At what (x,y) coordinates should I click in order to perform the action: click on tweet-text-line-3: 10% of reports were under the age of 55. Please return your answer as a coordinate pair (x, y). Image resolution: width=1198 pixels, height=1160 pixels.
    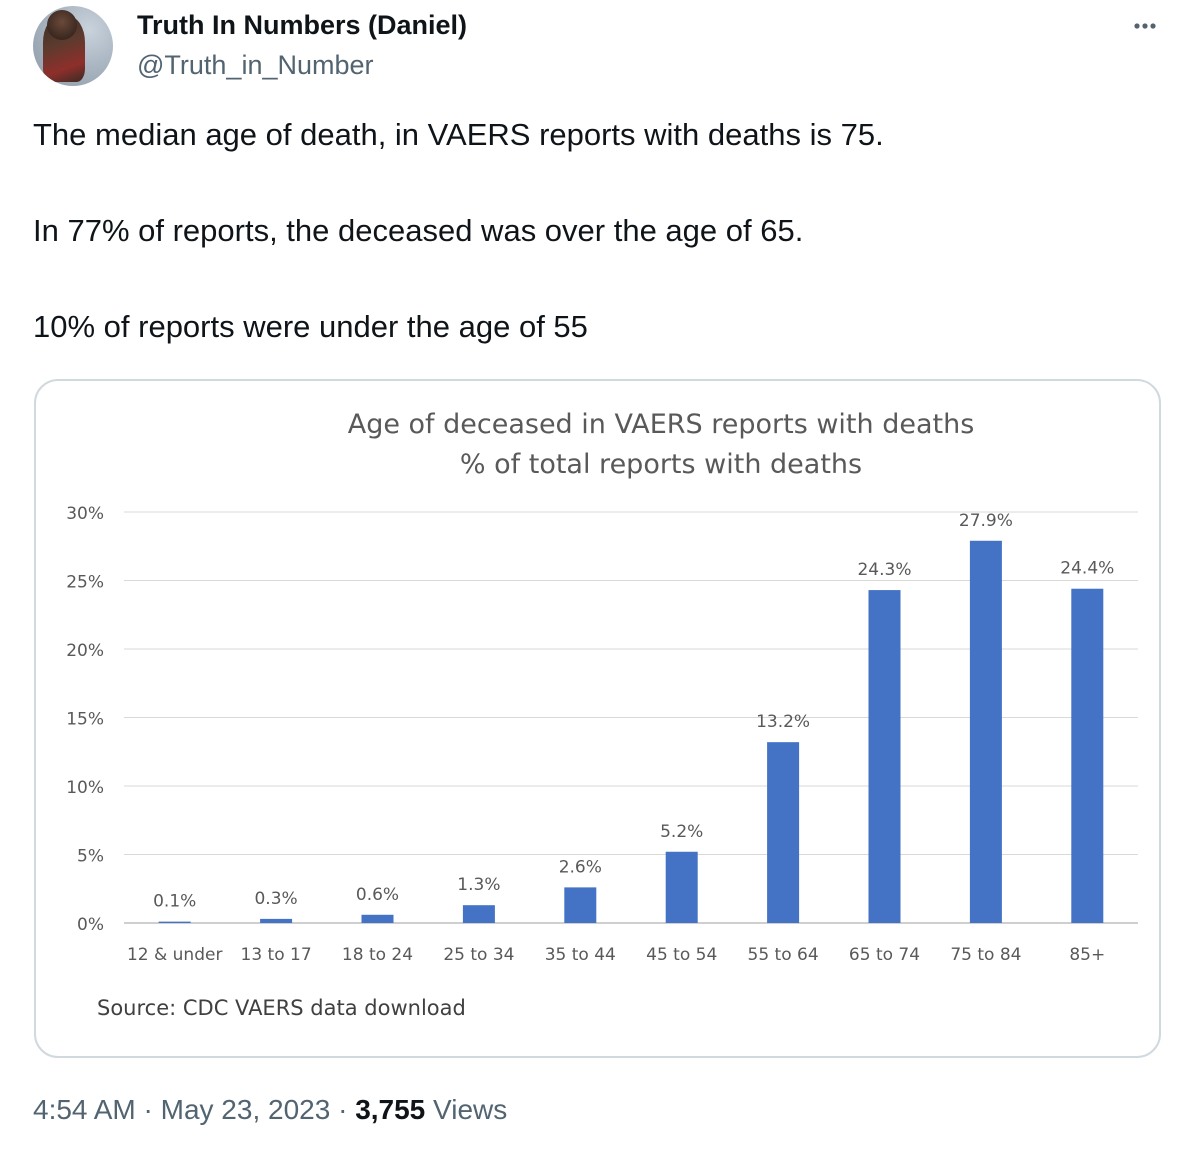
    Looking at the image, I should click on (310, 326).